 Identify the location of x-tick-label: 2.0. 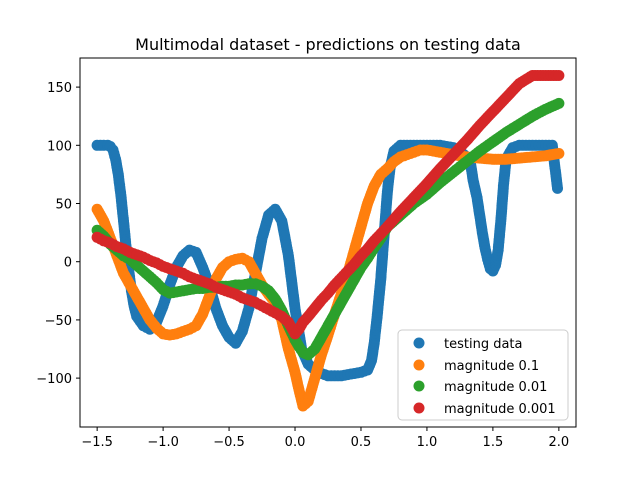
(559, 442).